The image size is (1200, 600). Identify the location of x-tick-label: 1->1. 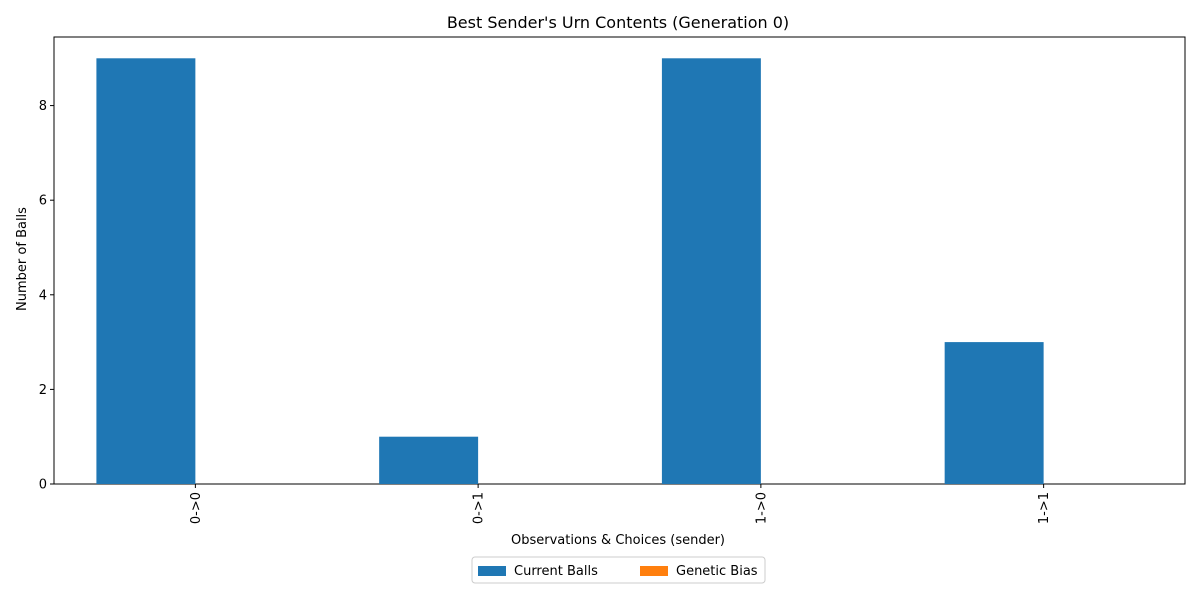
(1044, 508).